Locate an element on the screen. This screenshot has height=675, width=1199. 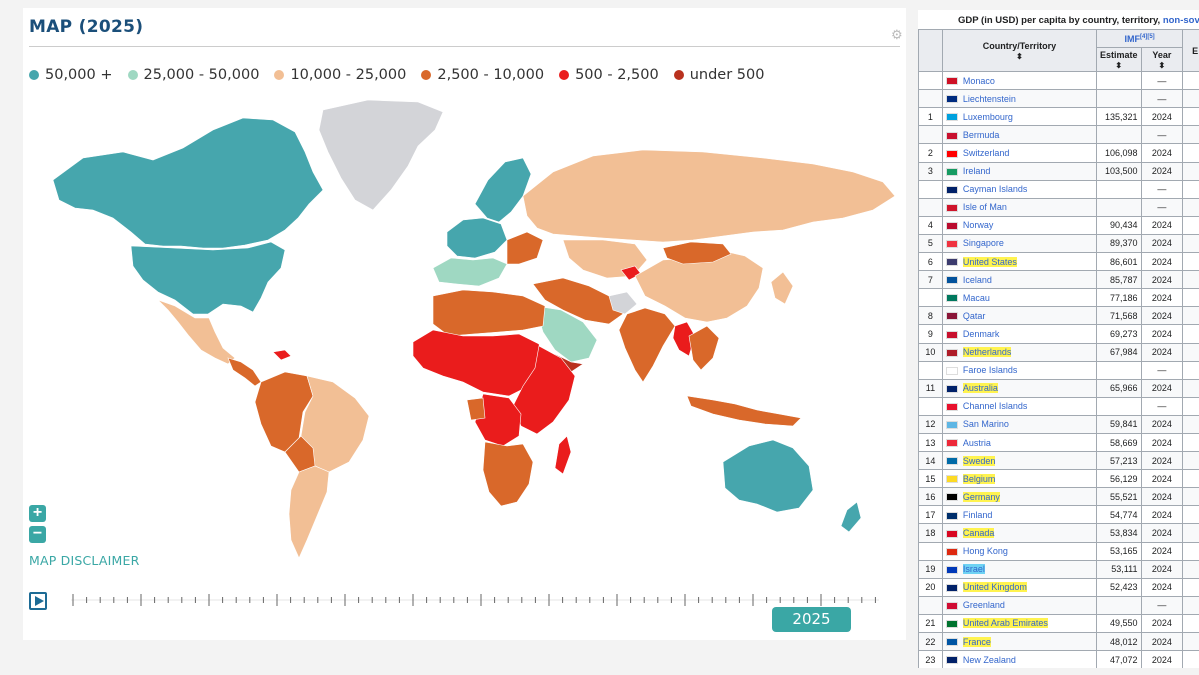
country-link: Liechtenstein is located at coordinates (989, 98).